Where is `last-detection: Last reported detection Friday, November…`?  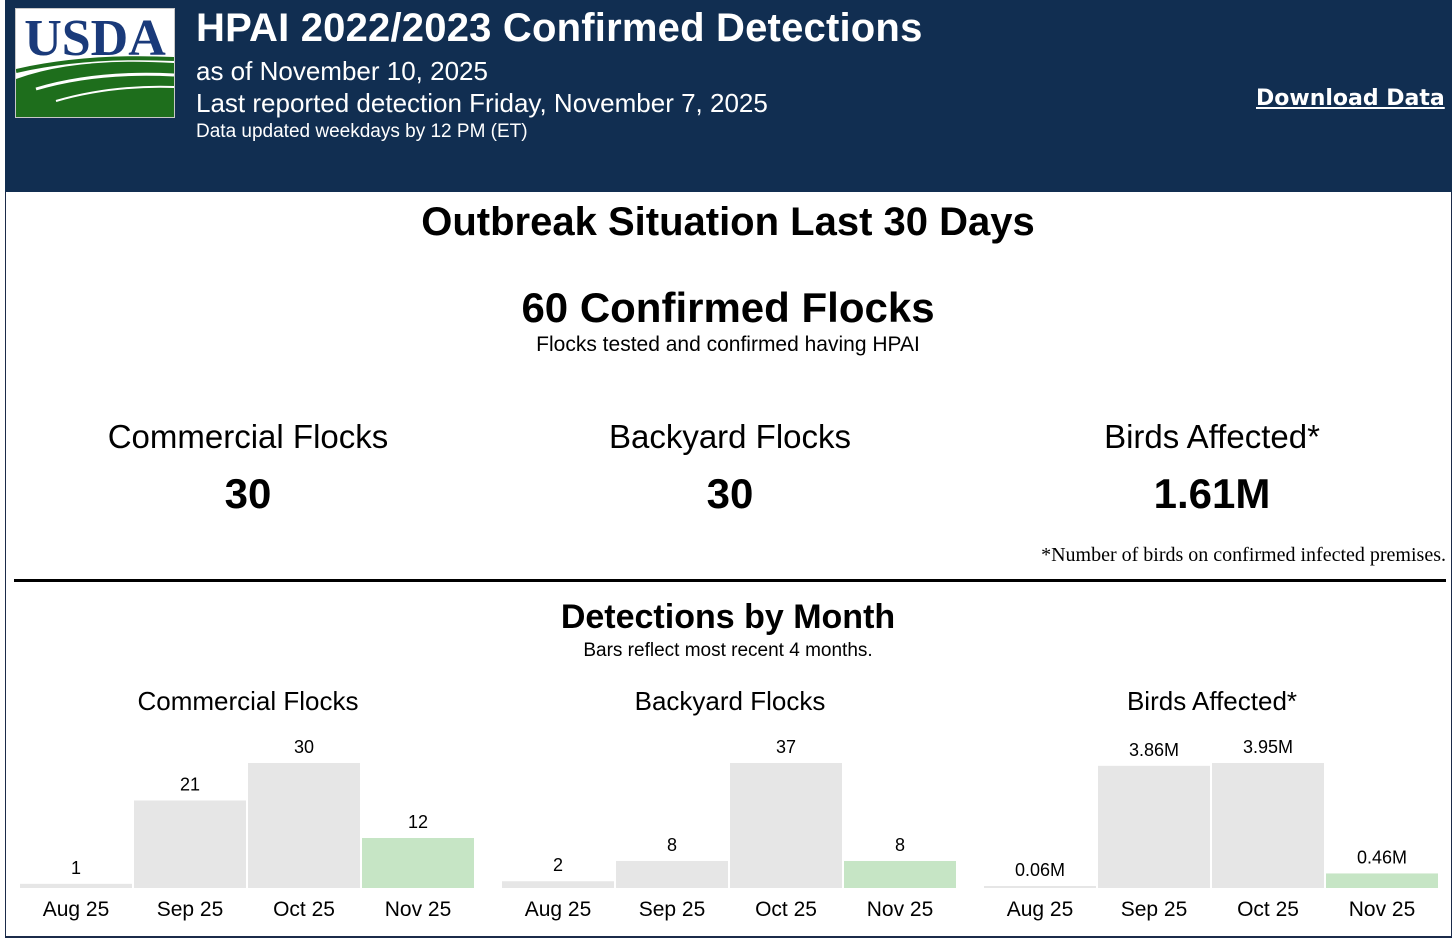
last-detection: Last reported detection Friday, November… is located at coordinates (482, 103).